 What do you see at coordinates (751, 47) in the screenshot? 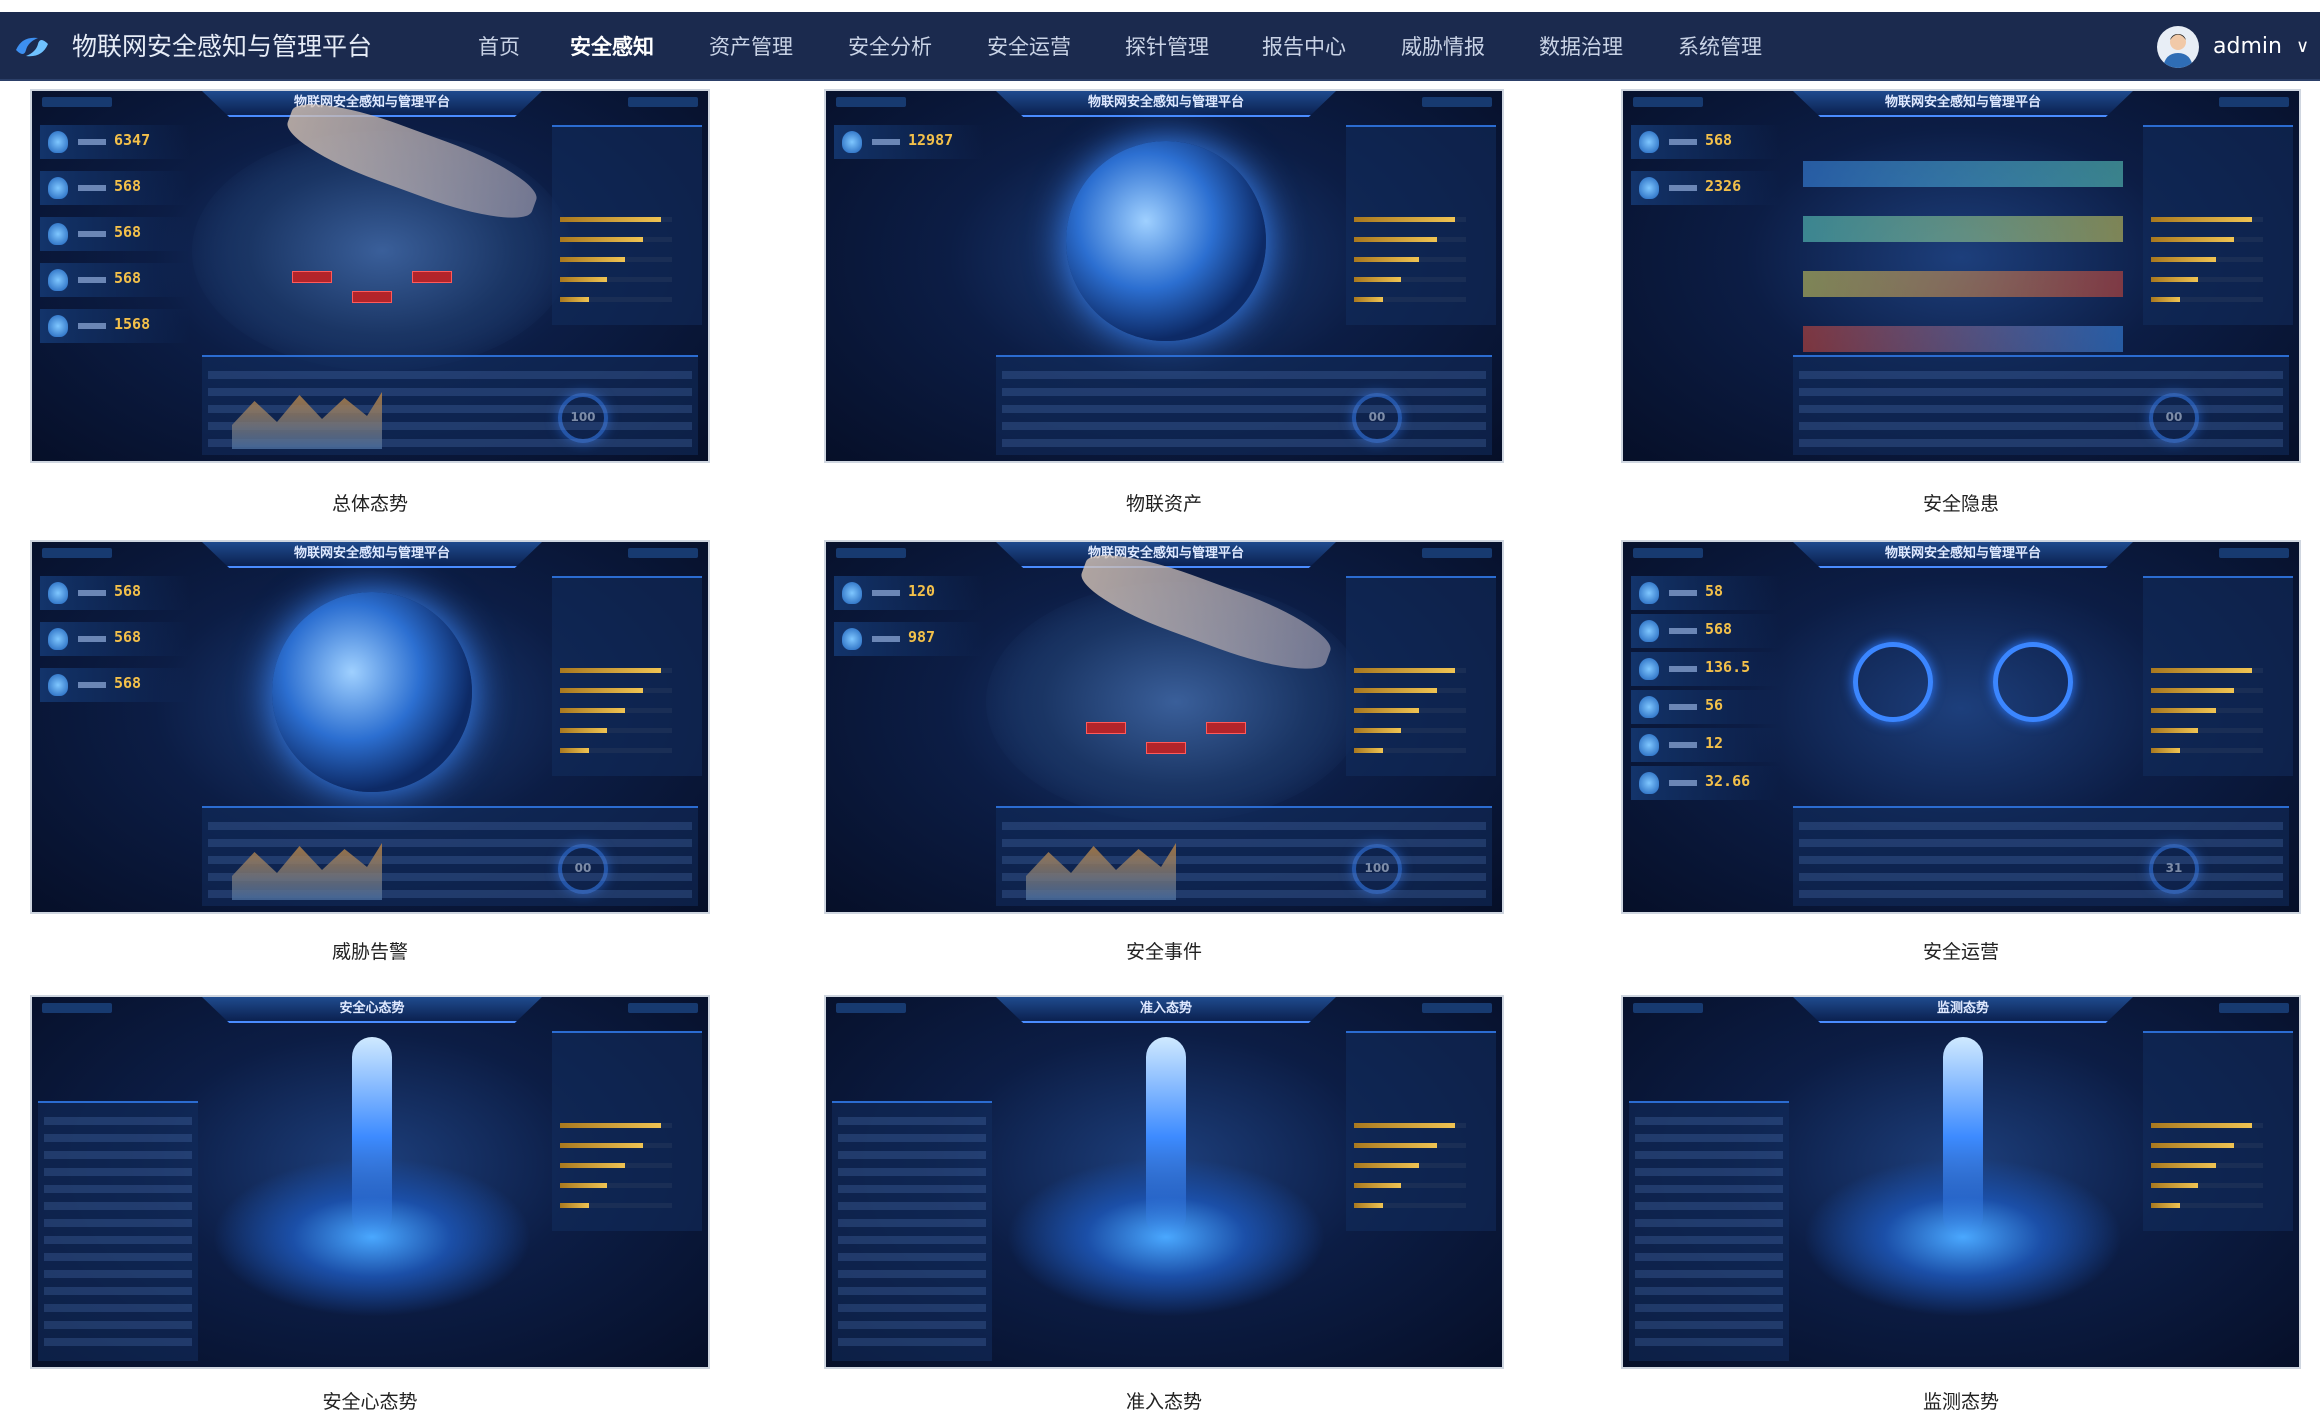
I see `nav-item-2: 资产管理` at bounding box center [751, 47].